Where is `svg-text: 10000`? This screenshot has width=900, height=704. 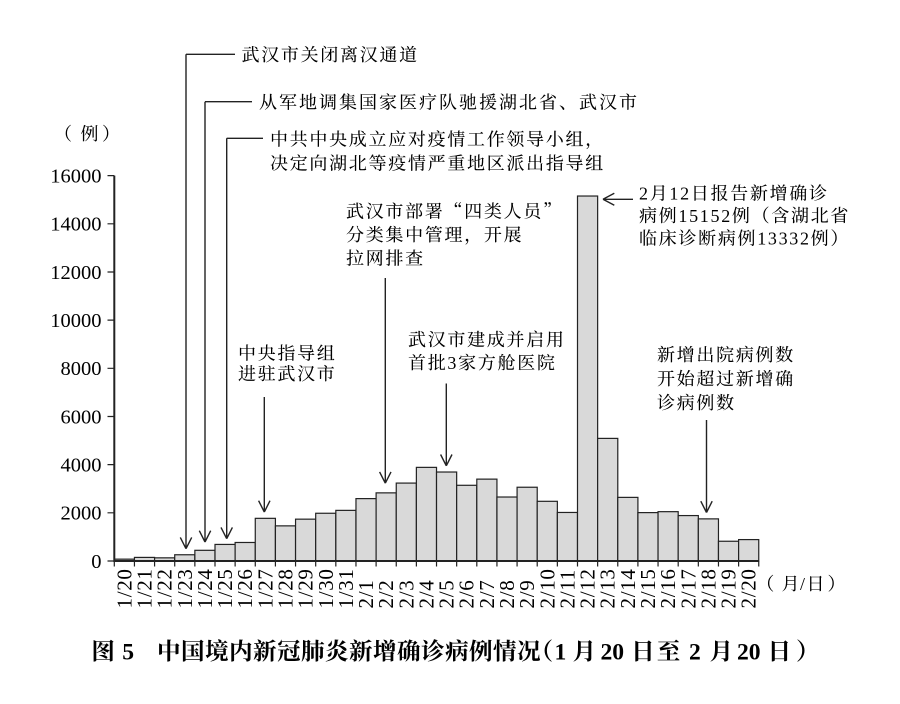
svg-text: 10000 is located at coordinates (75, 321).